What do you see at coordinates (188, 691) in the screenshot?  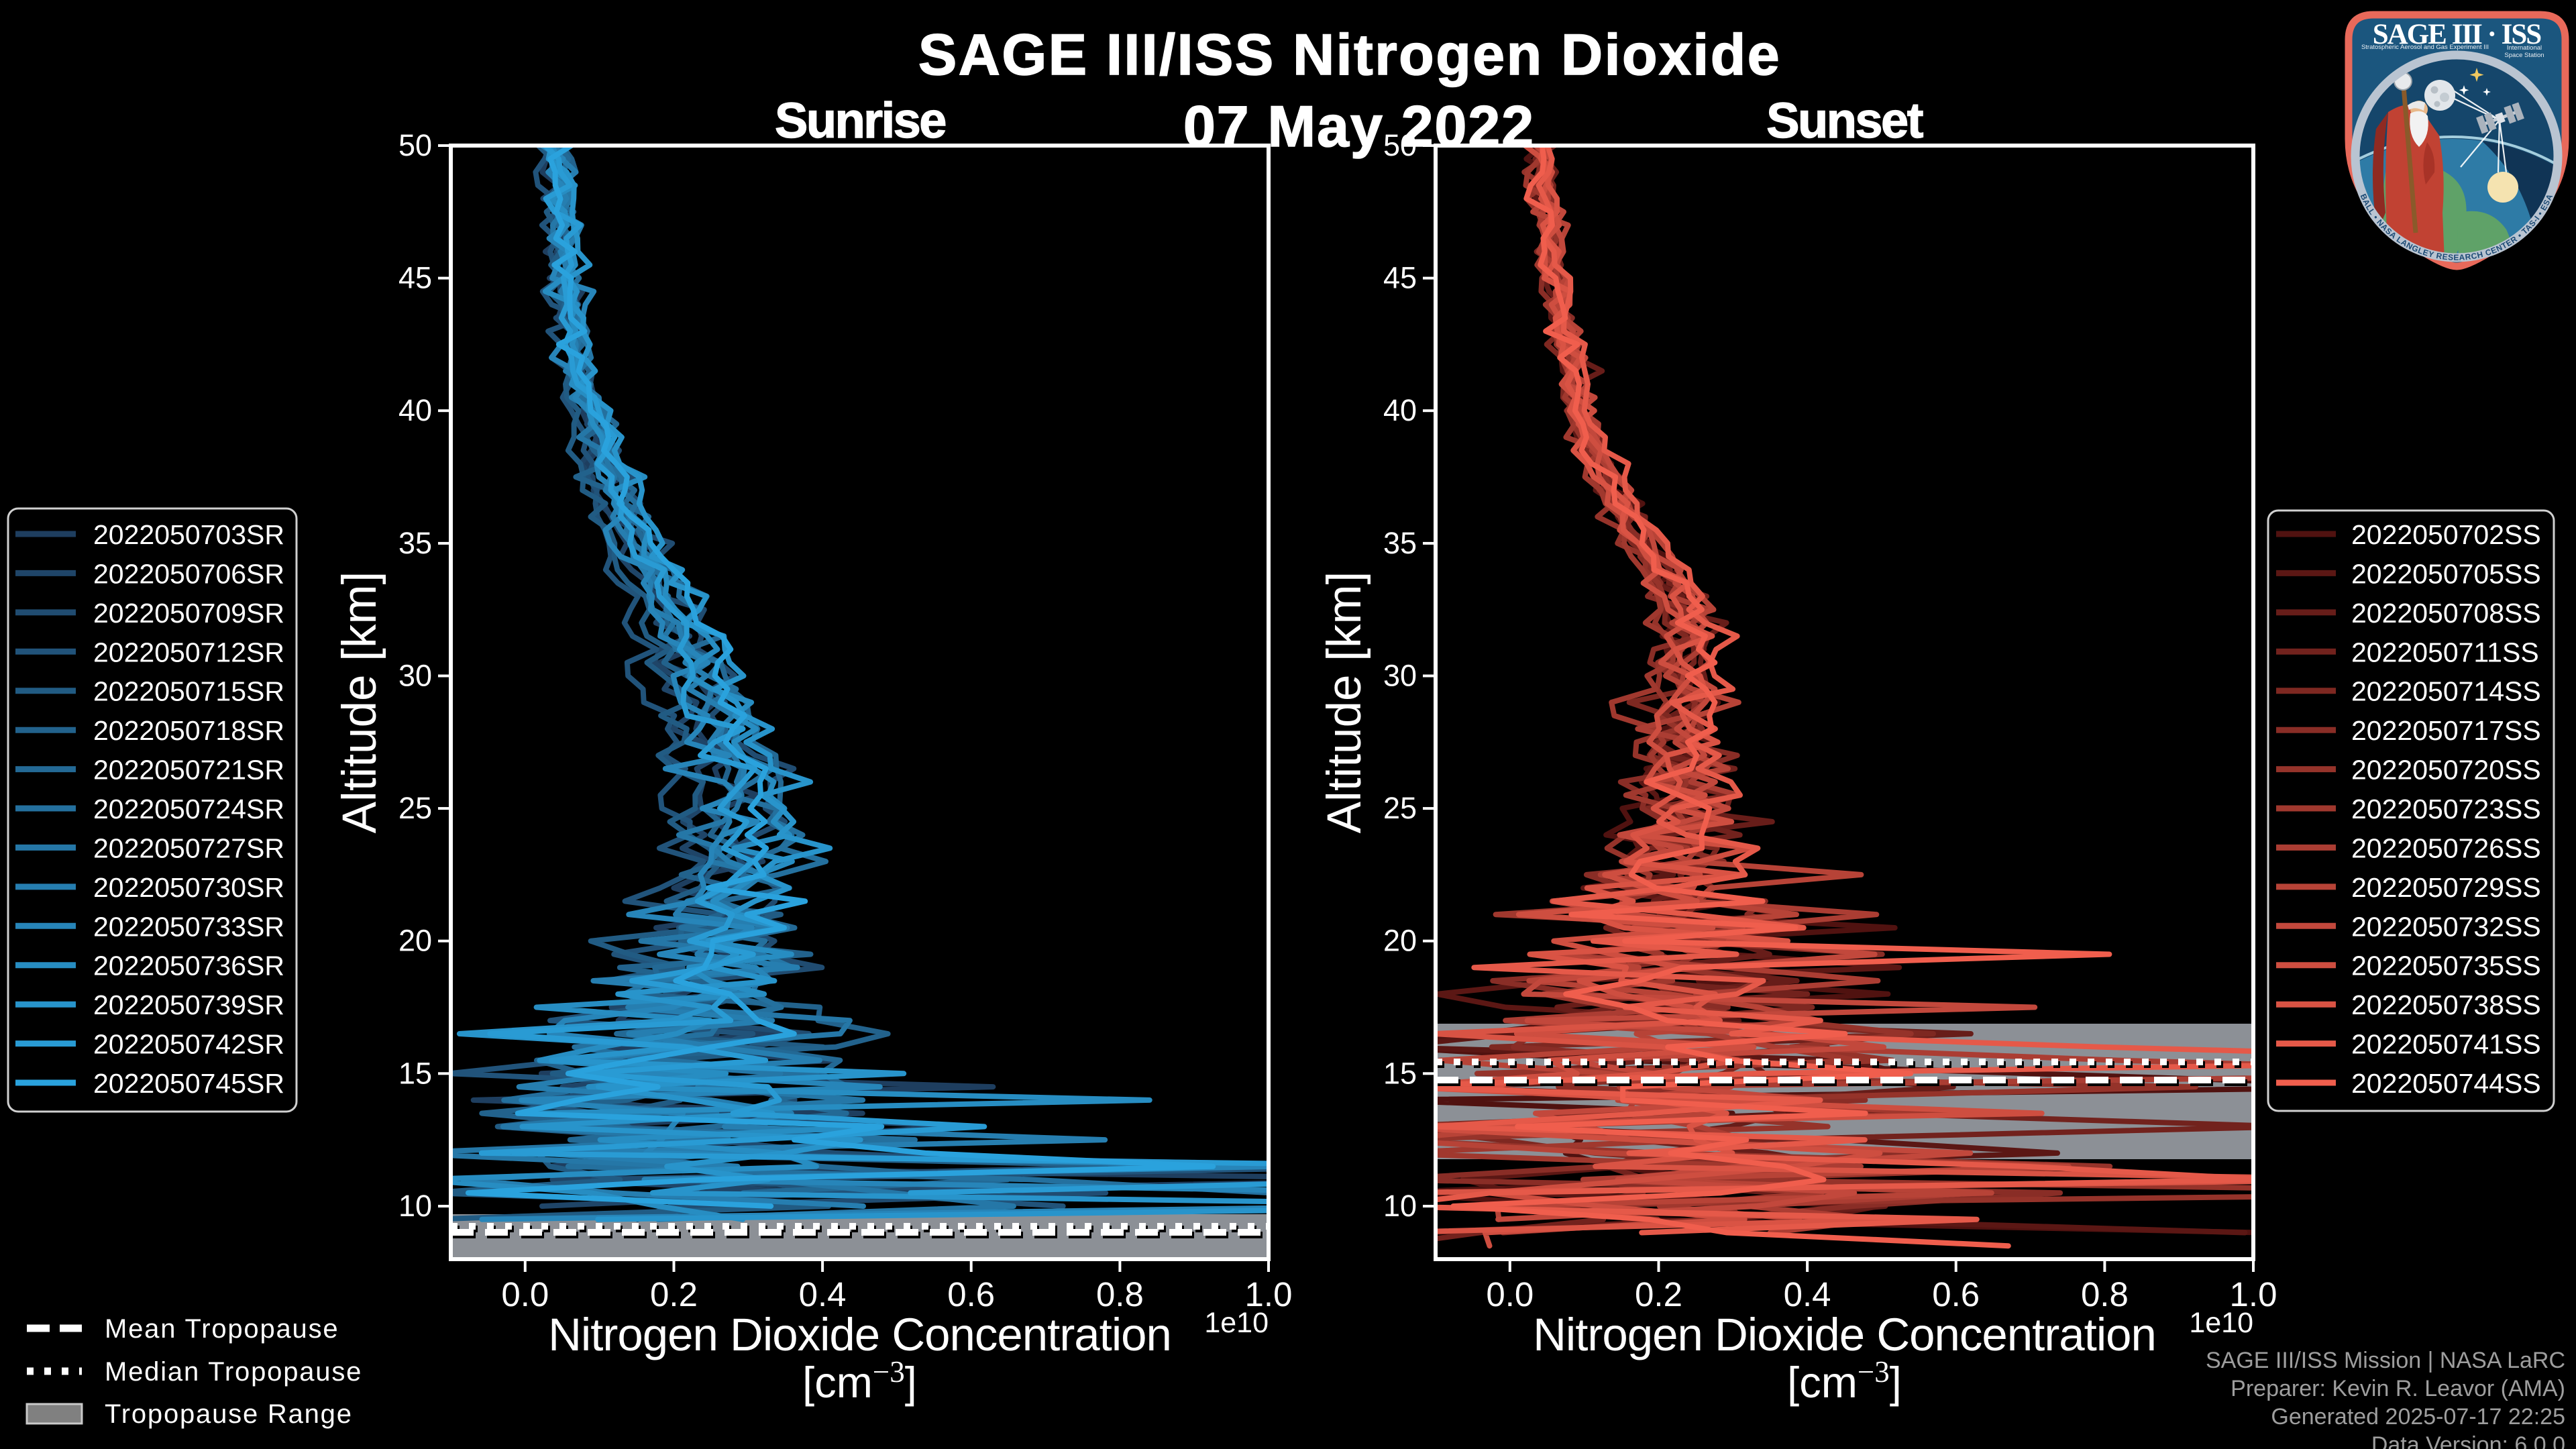 I see `svg-text: 2022050715SR` at bounding box center [188, 691].